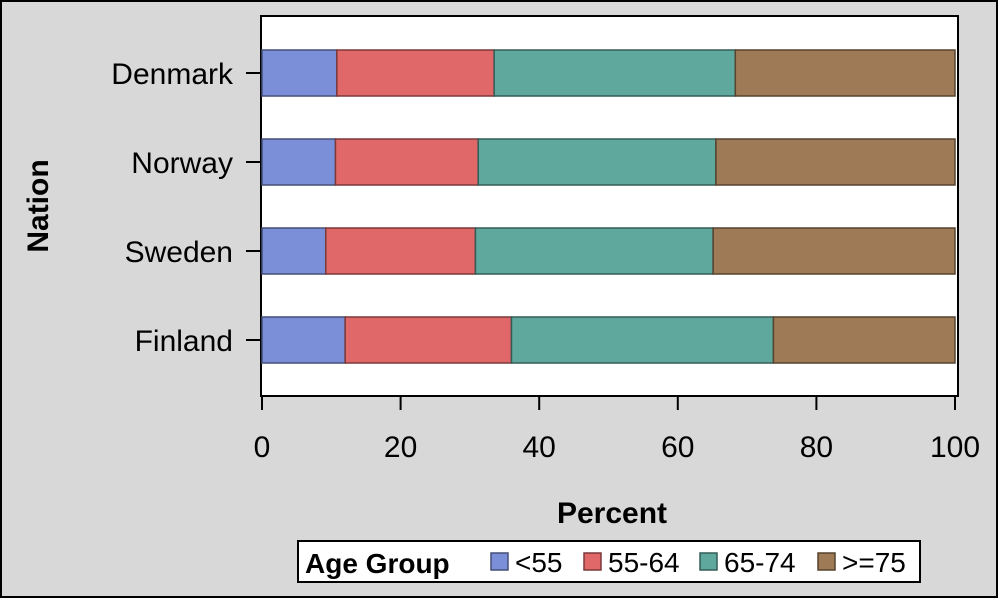 The image size is (998, 598). Describe the element at coordinates (38, 205) in the screenshot. I see `y-axis-title: Nation` at that location.